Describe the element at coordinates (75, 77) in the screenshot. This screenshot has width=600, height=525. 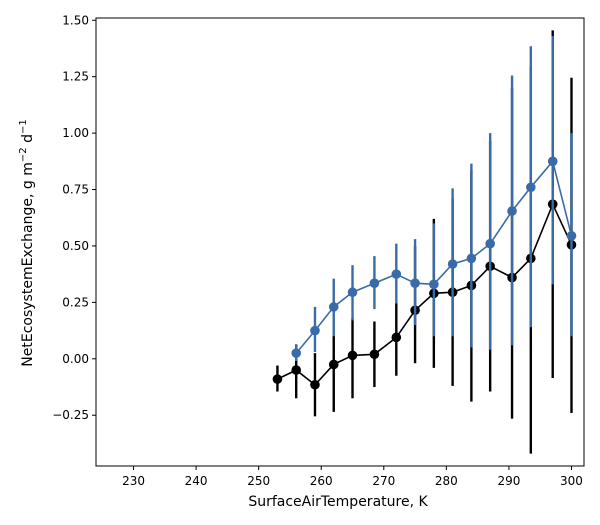
I see `y-tick-label: 1.25` at that location.